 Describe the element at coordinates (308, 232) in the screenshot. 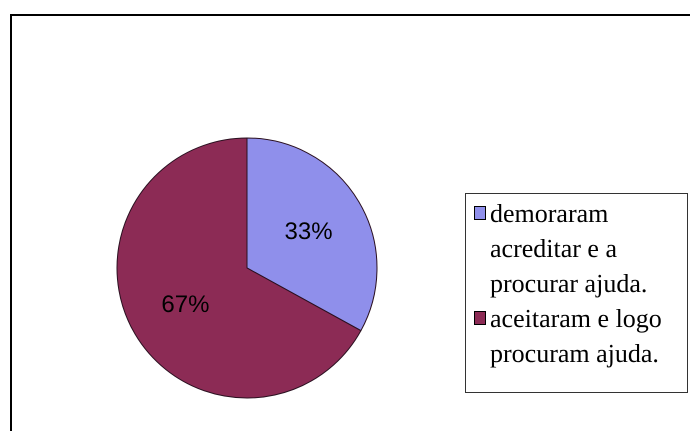

I see `data-label: 33%` at that location.